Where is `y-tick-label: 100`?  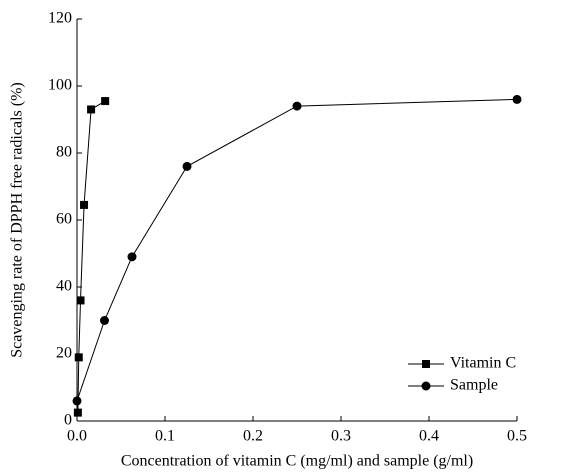
y-tick-label: 100 is located at coordinates (60, 85).